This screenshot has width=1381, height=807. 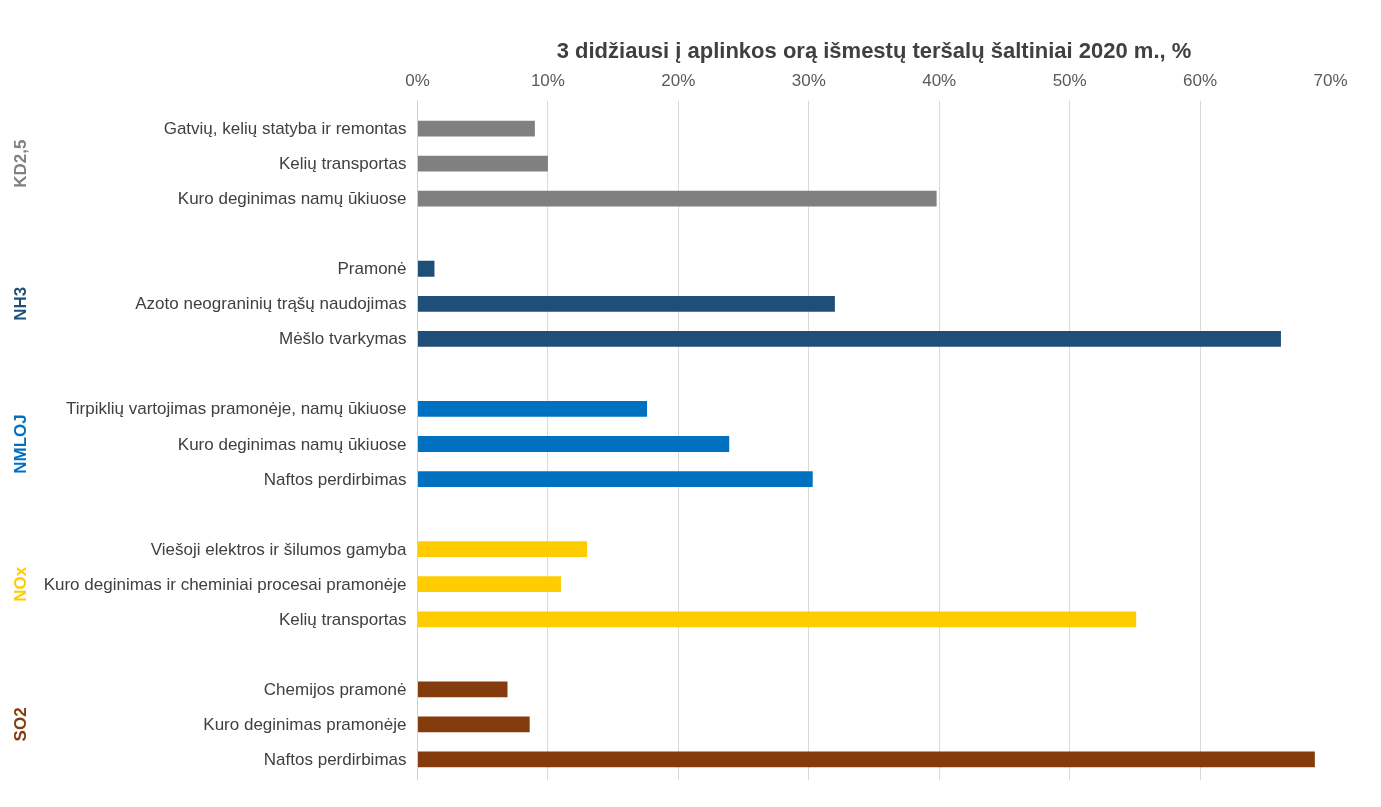 I want to click on x-tick-label: 0%, so click(x=417, y=80).